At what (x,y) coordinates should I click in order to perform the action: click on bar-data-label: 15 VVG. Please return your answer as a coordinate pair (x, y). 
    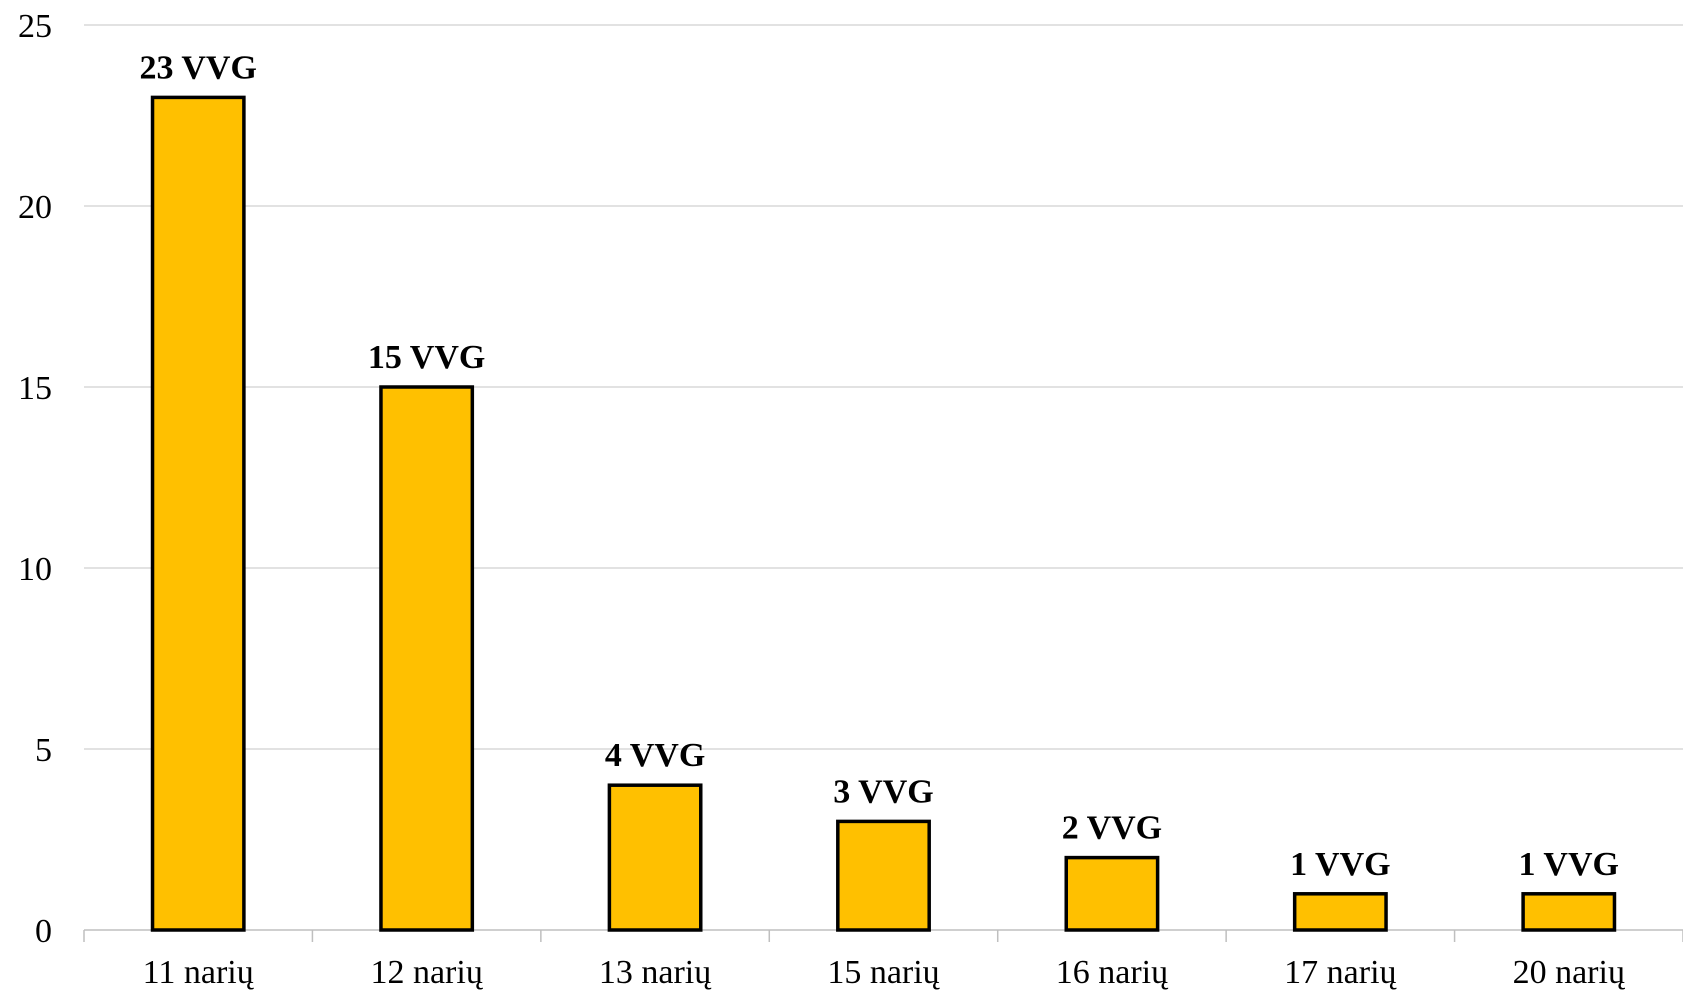
    Looking at the image, I should click on (426, 357).